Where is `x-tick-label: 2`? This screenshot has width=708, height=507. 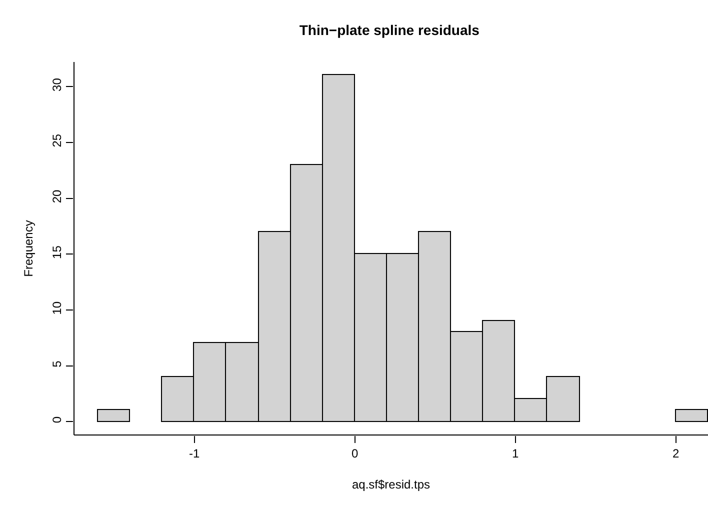 x-tick-label: 2 is located at coordinates (676, 453).